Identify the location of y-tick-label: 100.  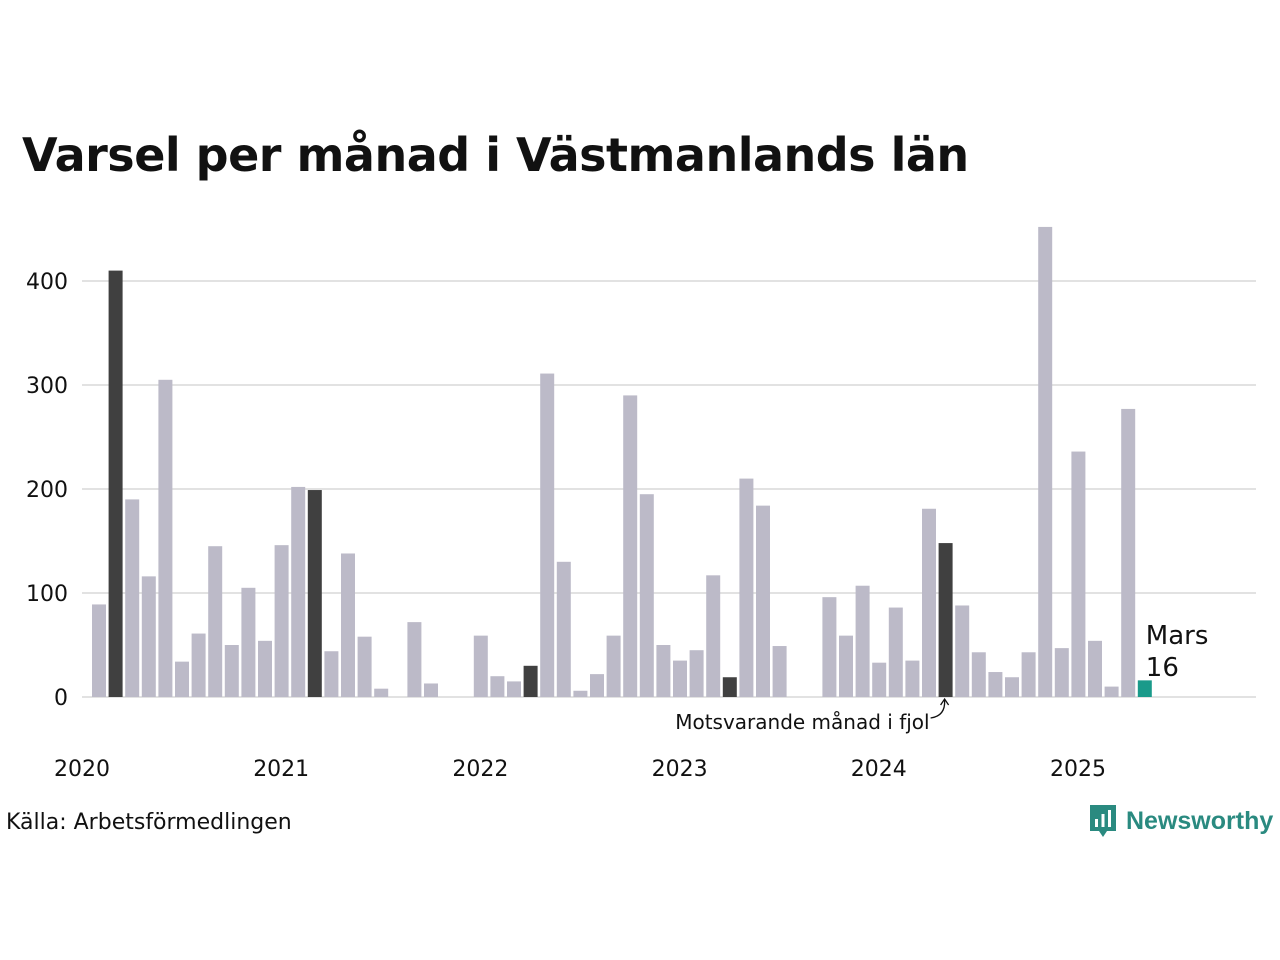
(47, 594).